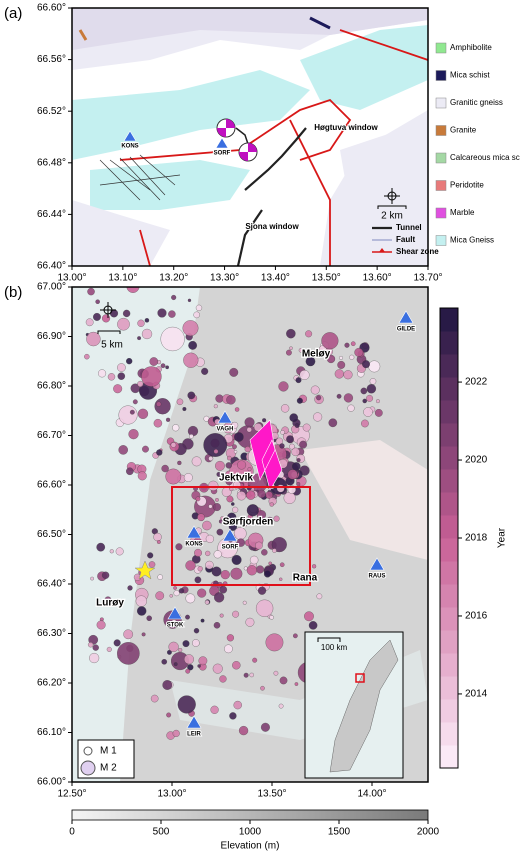 This screenshot has width=520, height=854. Describe the element at coordinates (360, 678) in the screenshot. I see `inset-box` at that location.